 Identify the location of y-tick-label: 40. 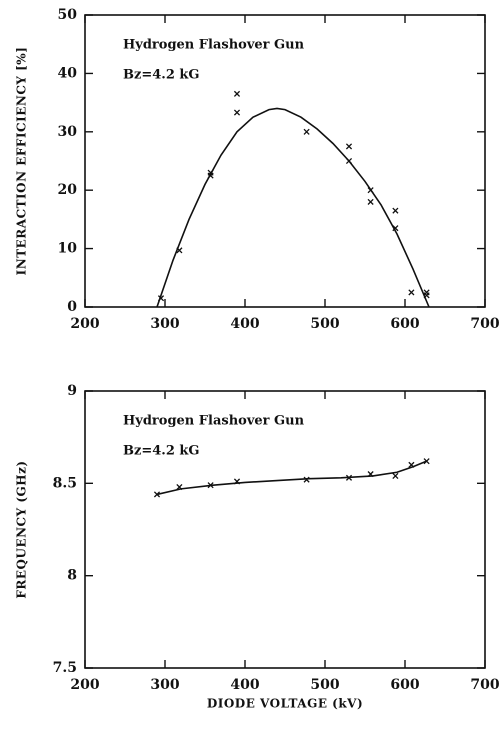
(68, 73).